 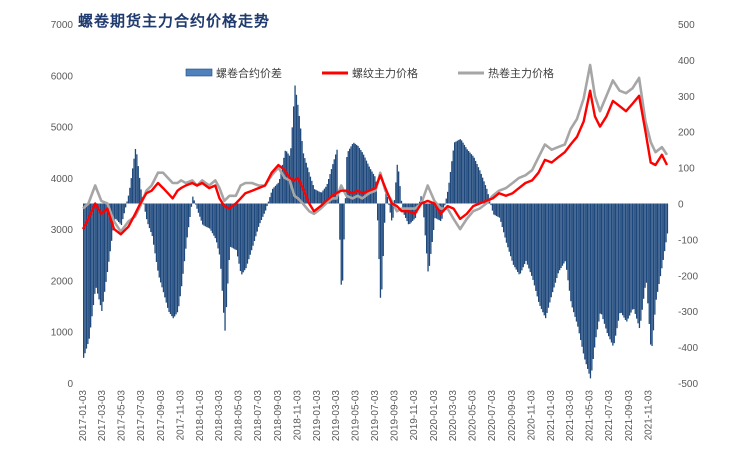 I want to click on x-tick-label: 2019-03-03, so click(x=336, y=416).